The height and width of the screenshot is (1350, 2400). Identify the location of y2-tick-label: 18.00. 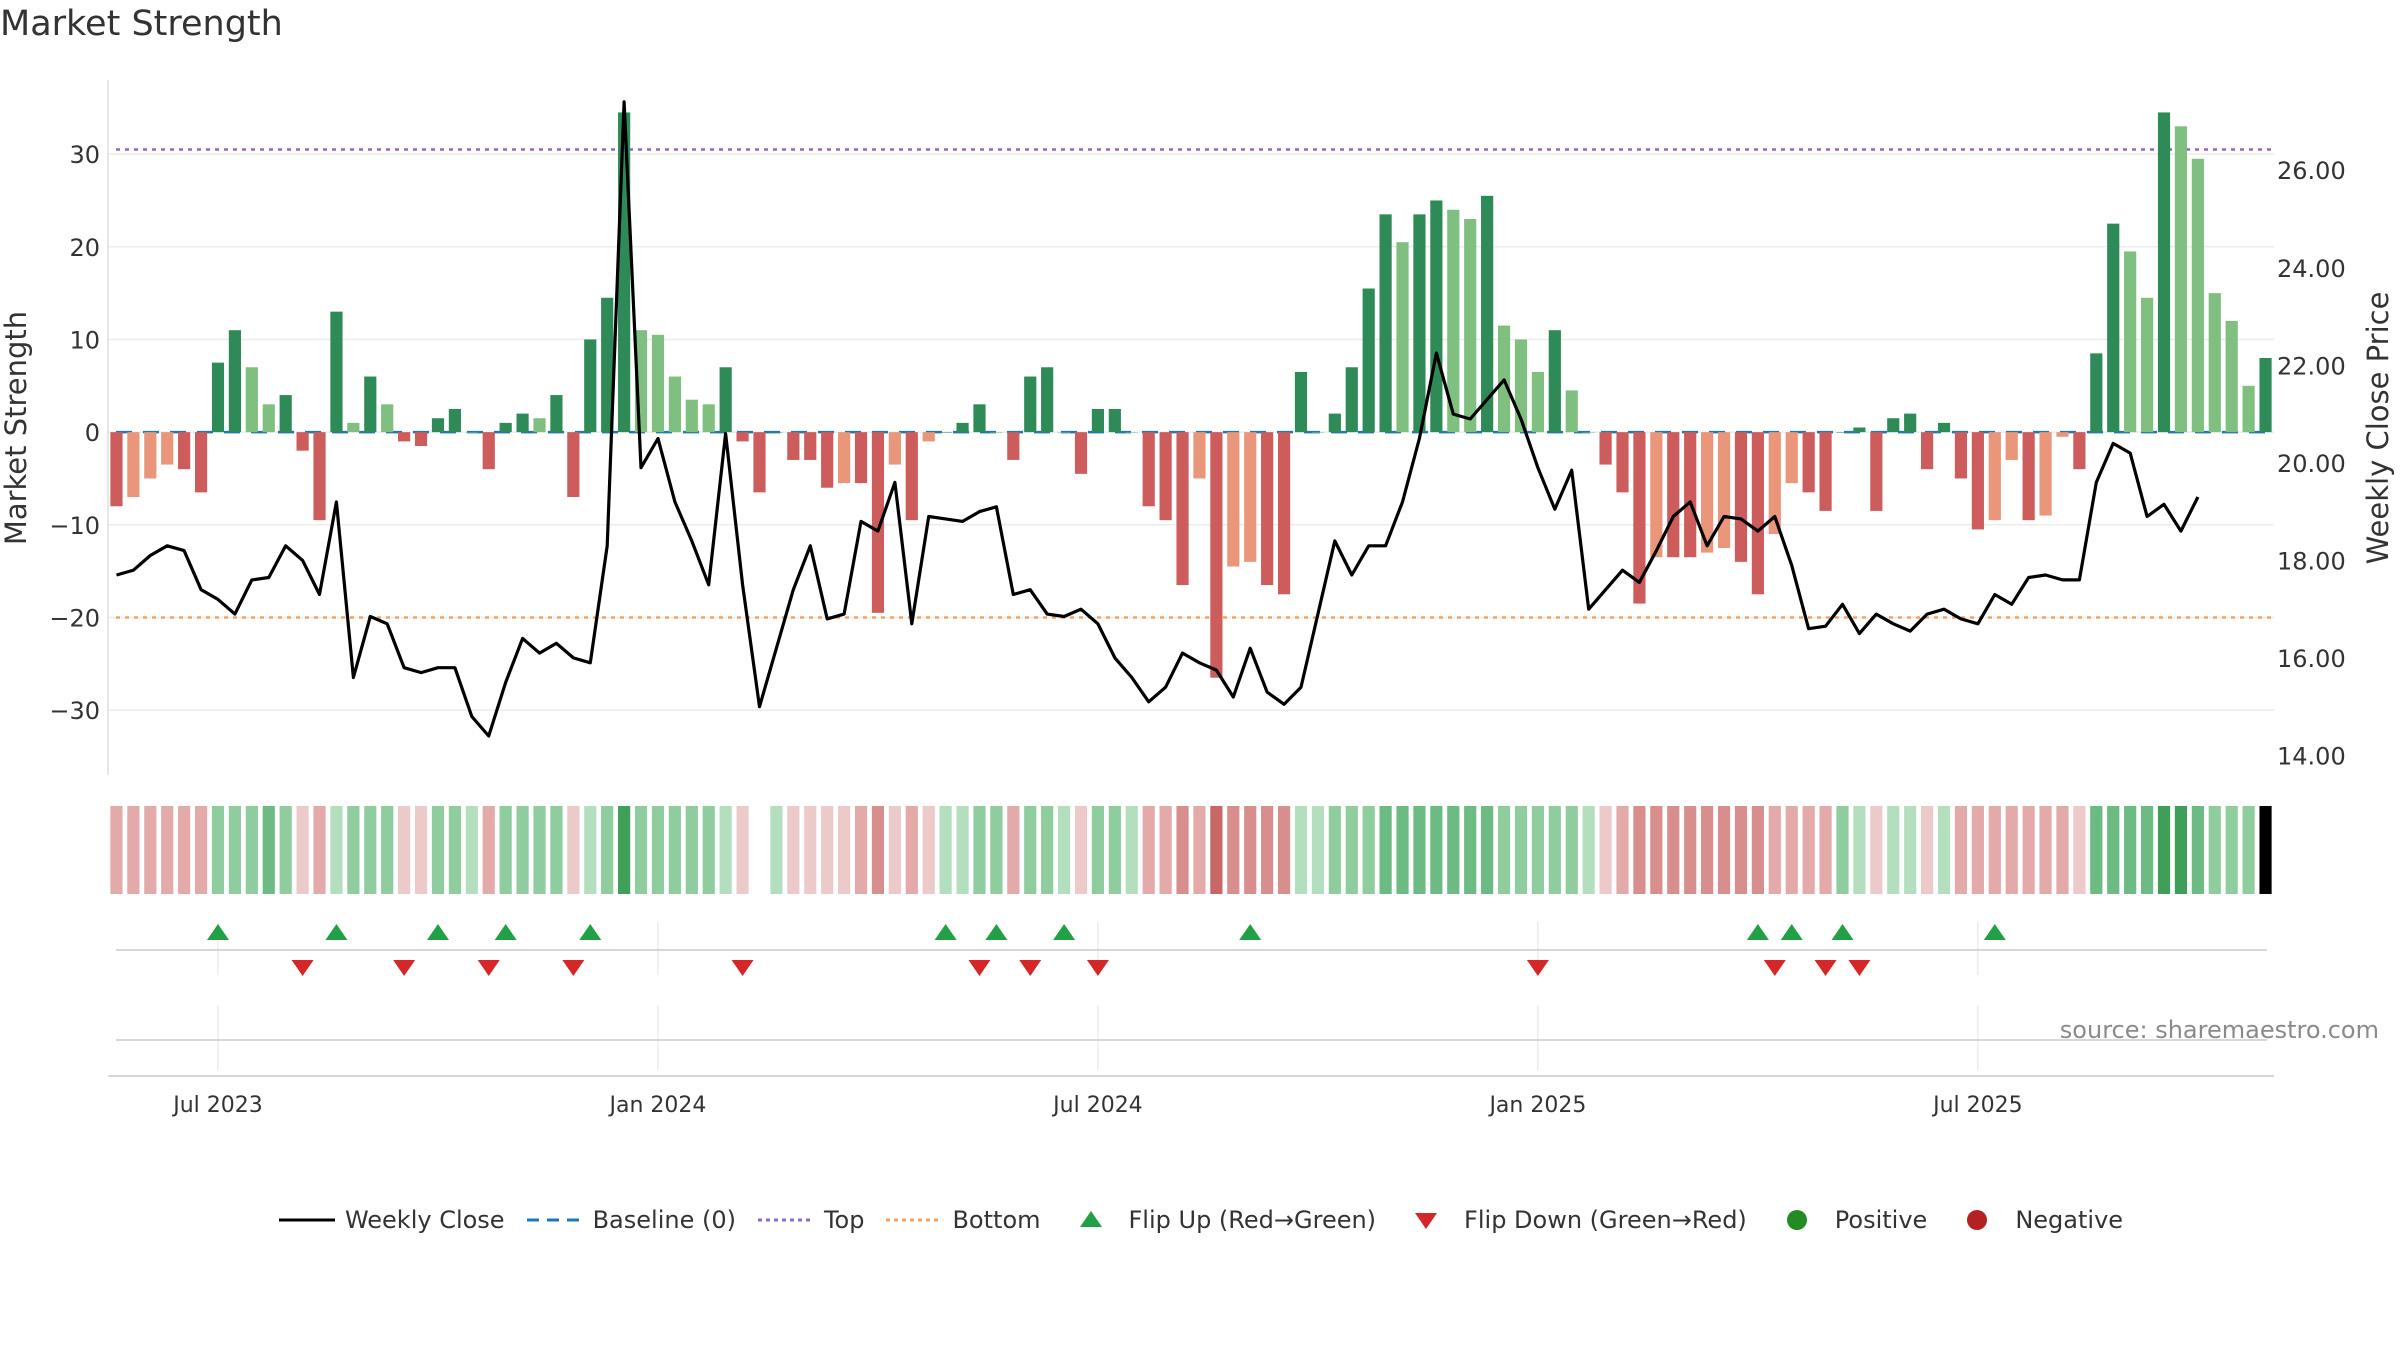
(2311, 561).